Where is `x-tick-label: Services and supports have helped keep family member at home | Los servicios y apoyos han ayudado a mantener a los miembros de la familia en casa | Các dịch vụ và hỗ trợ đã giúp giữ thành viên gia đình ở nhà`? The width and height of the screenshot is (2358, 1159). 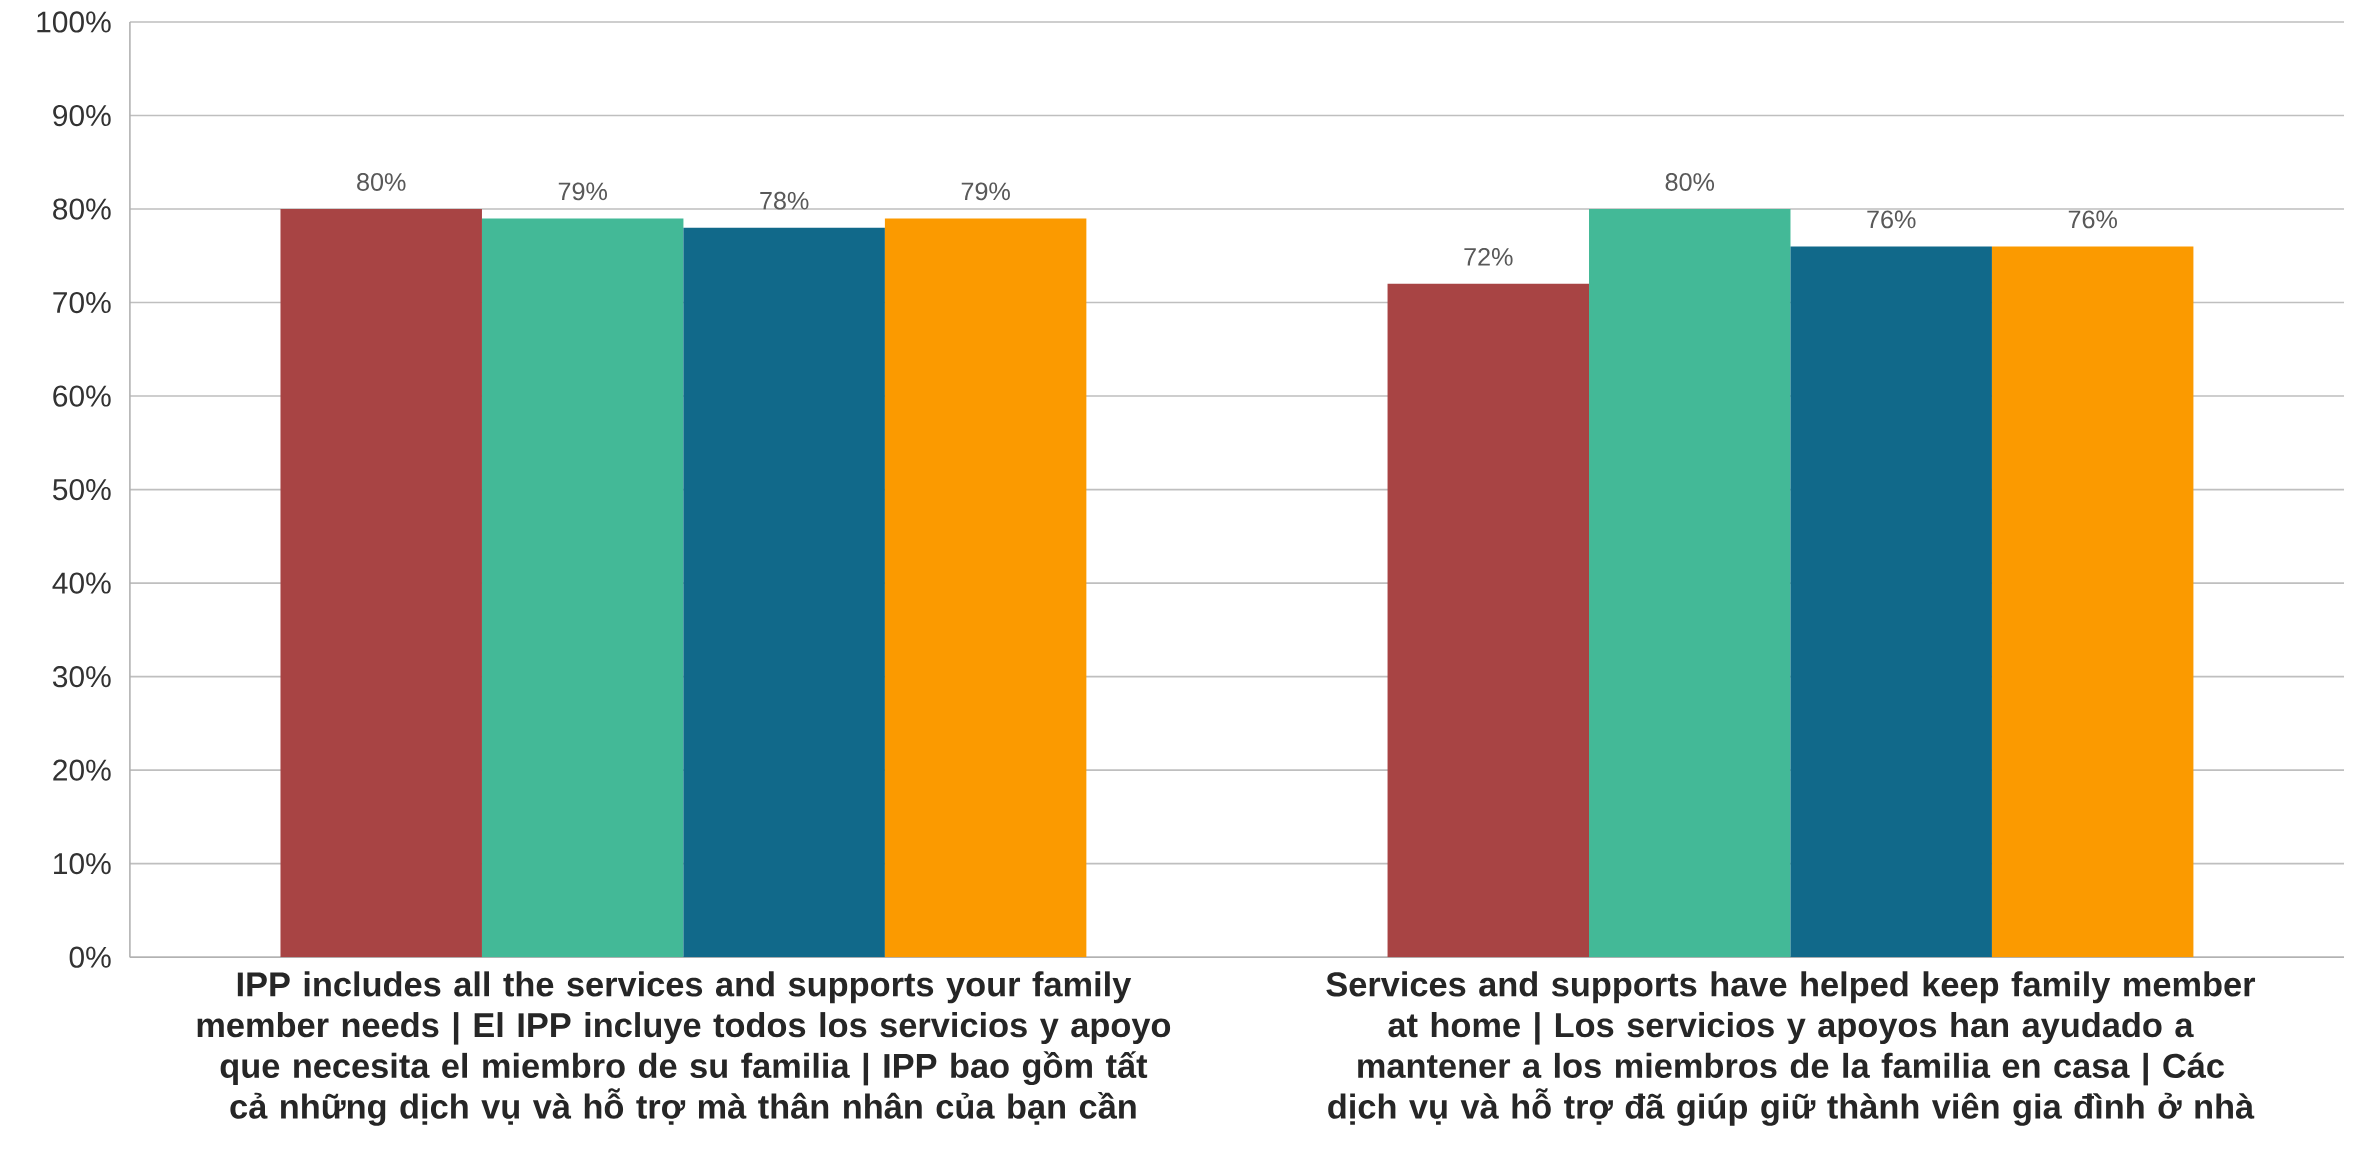
x-tick-label: Services and supports have helped keep family member at home | Los servicios y apoyos han ayudado a mantener a los miembros de la familia en casa | Các dịch vụ và hỗ trợ đã giúp giữ thành viên gia đình ở nhà is located at coordinates (1791, 1048).